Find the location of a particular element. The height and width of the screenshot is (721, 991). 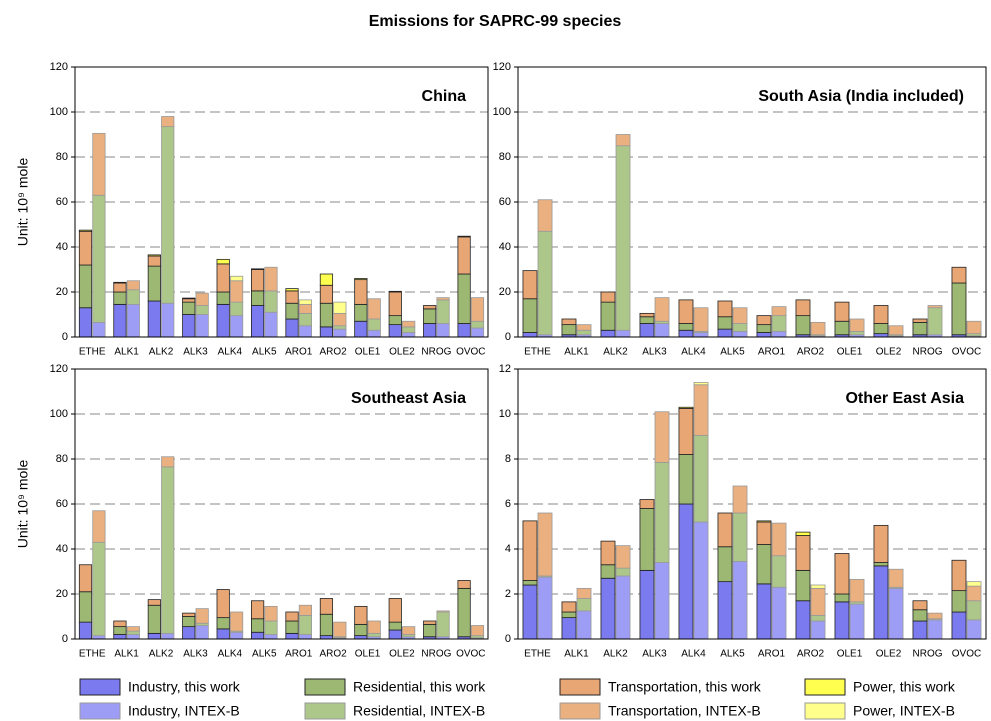

y-tick-label: 120 is located at coordinates (59, 369).